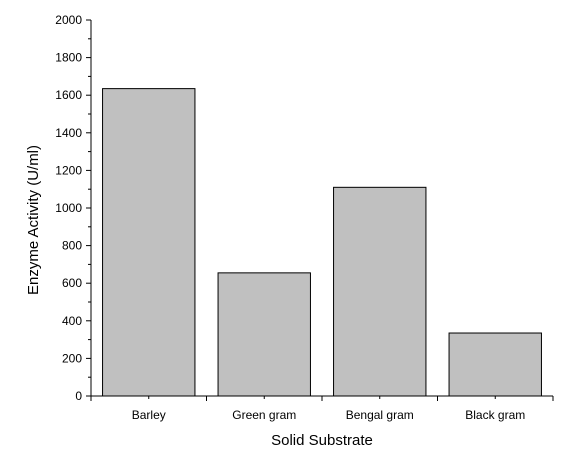  Describe the element at coordinates (72, 246) in the screenshot. I see `y-tick-label: 800` at that location.